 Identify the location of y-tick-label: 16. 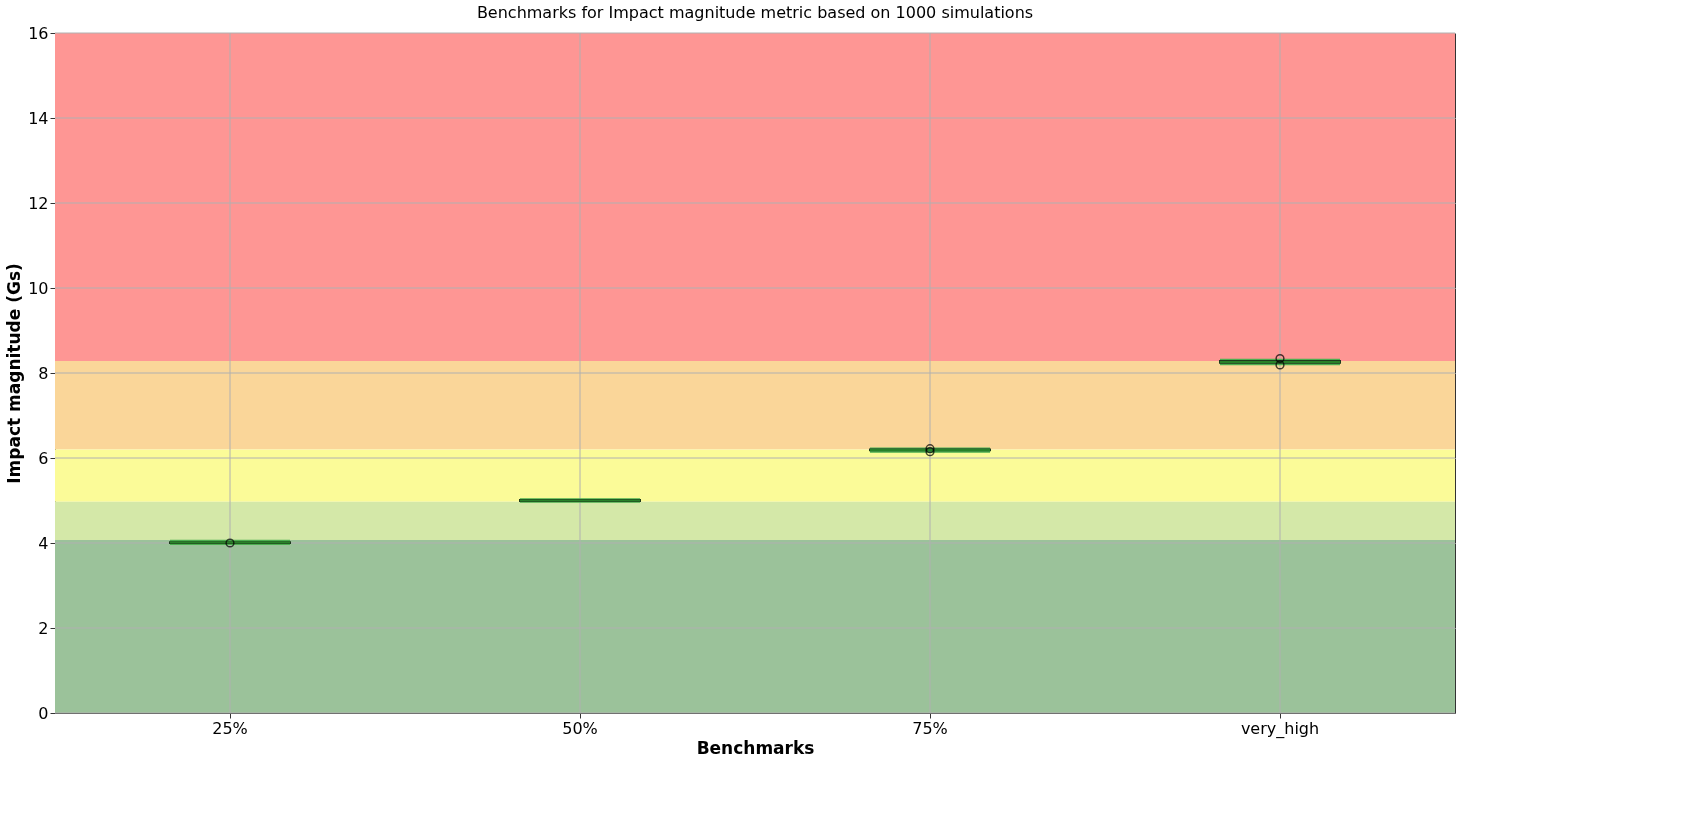
(38, 33).